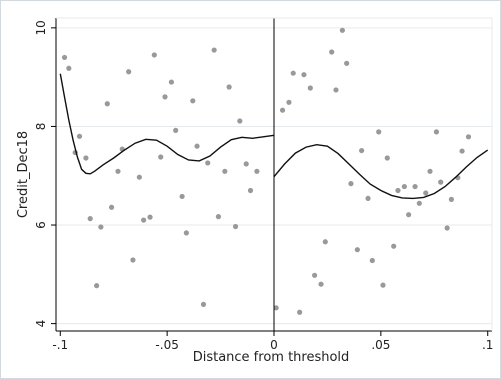 Image resolution: width=501 pixels, height=379 pixels. What do you see at coordinates (41, 324) in the screenshot?
I see `y-tick-label: 4` at bounding box center [41, 324].